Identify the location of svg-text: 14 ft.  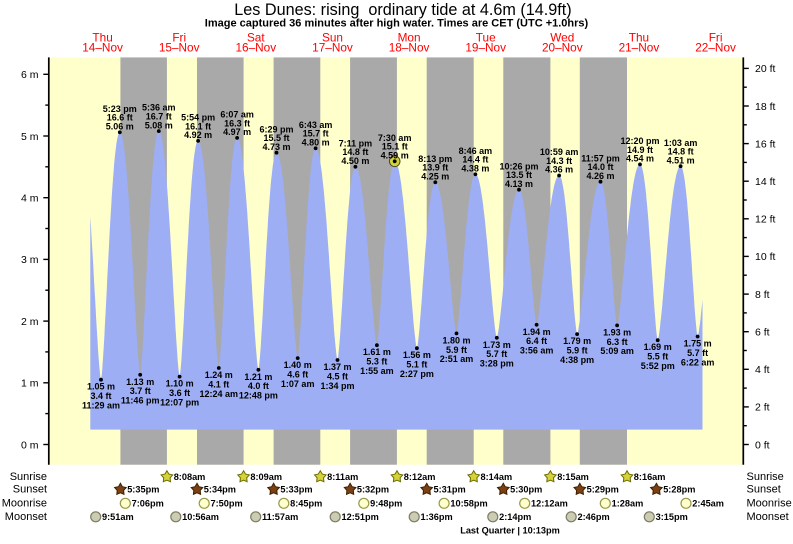
(765, 182).